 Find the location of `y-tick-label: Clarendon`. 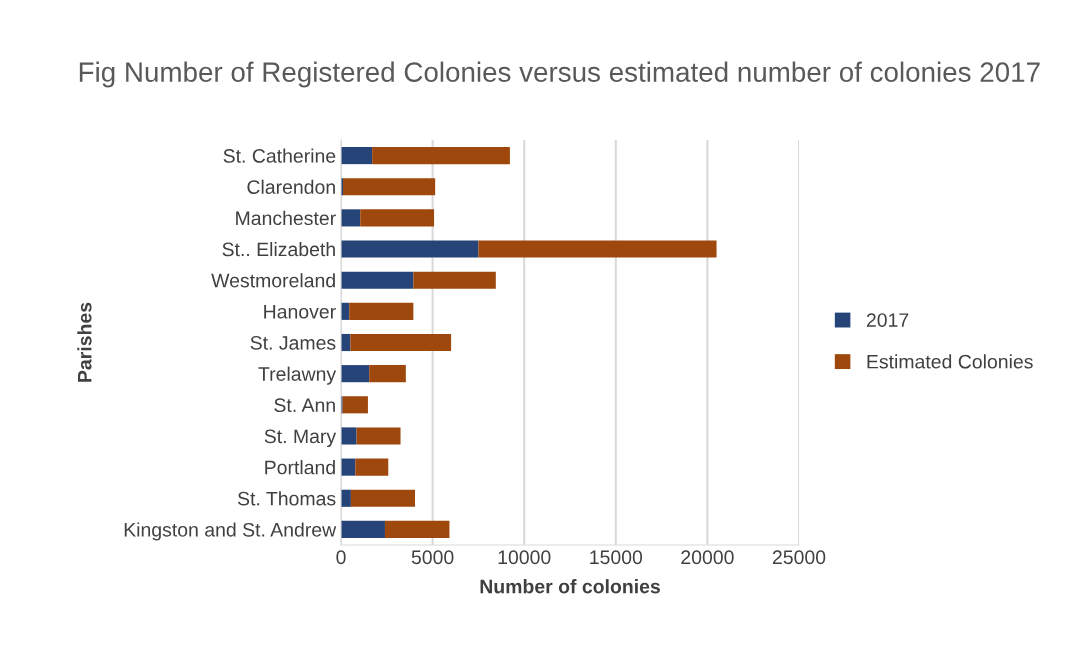

y-tick-label: Clarendon is located at coordinates (291, 186).